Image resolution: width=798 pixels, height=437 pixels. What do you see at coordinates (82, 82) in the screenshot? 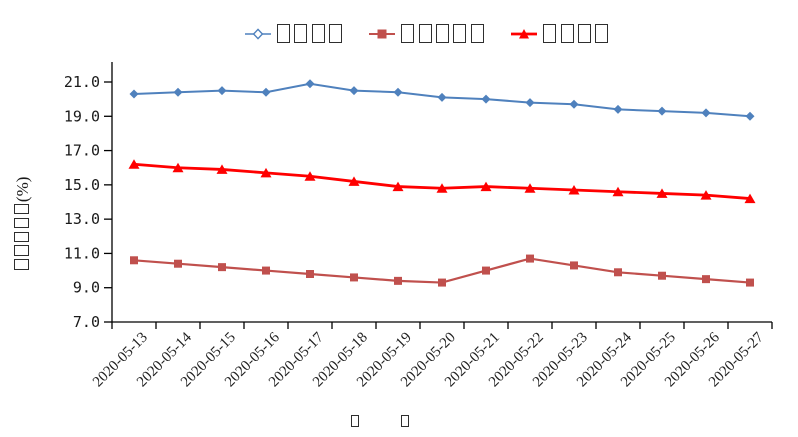
I see `y-tick-label: 21.0` at bounding box center [82, 82].